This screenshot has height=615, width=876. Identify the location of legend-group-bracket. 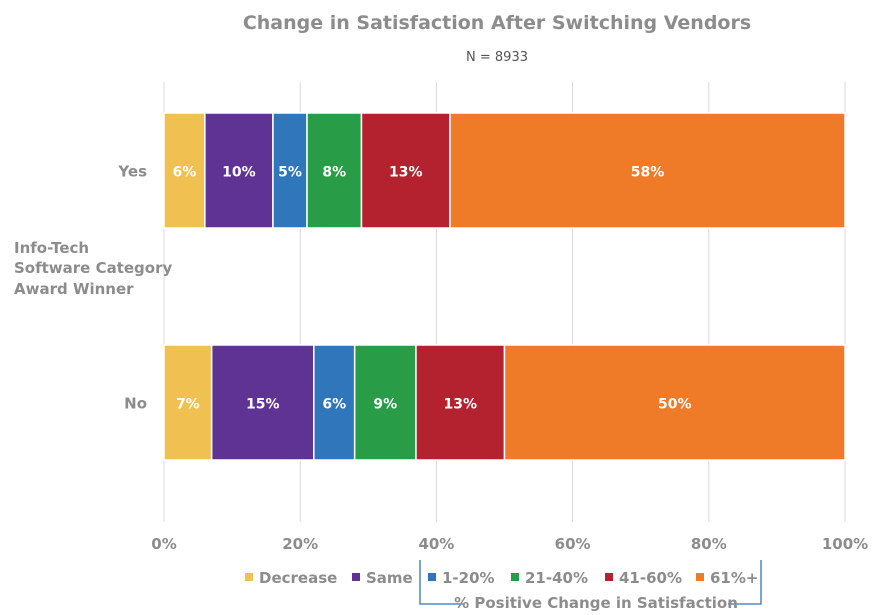
(590, 582).